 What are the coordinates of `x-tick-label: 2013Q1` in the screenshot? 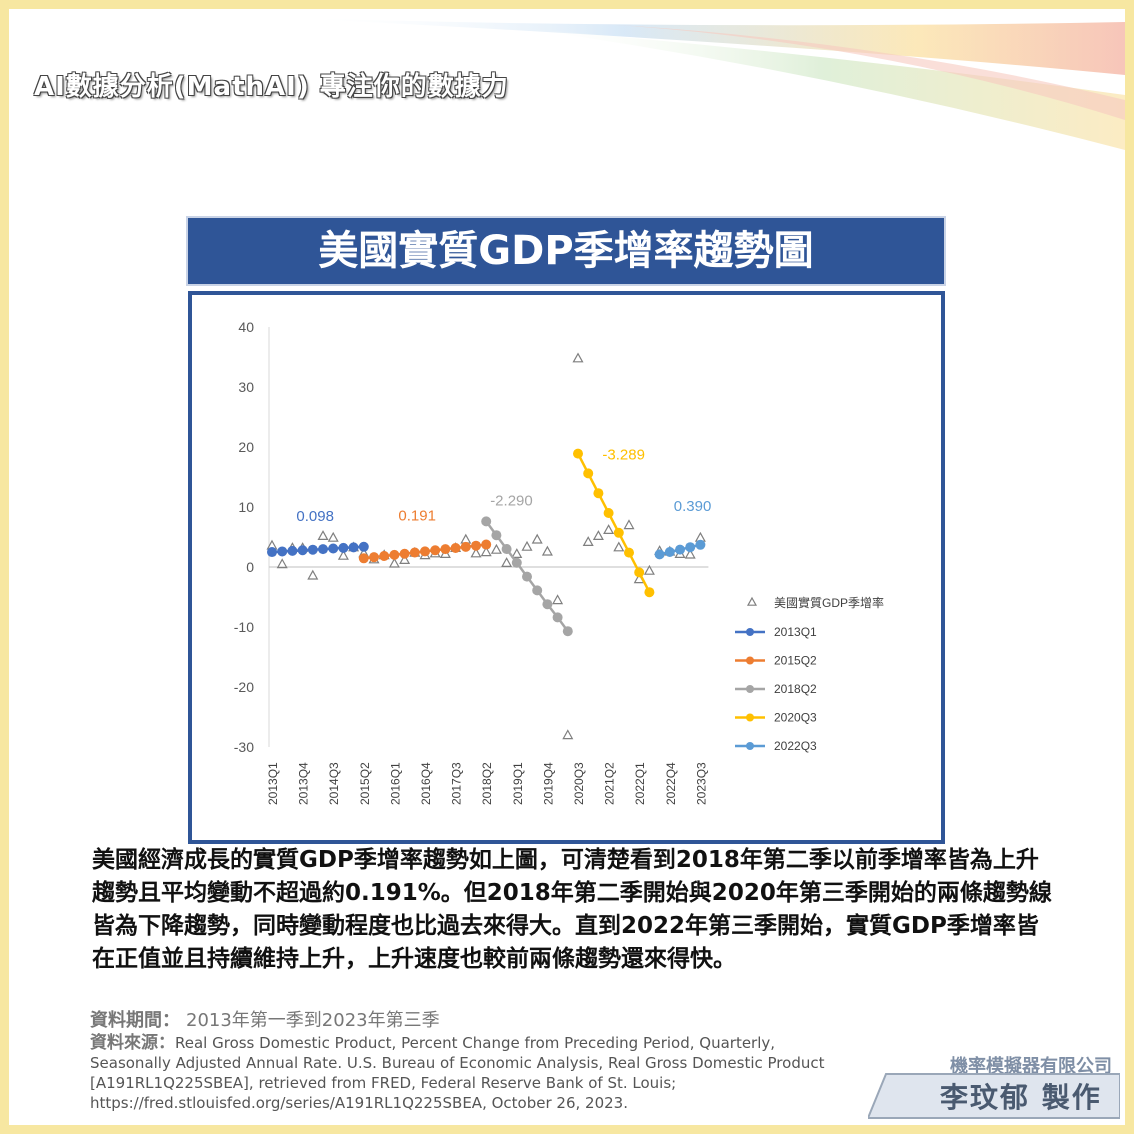 It's located at (273, 783).